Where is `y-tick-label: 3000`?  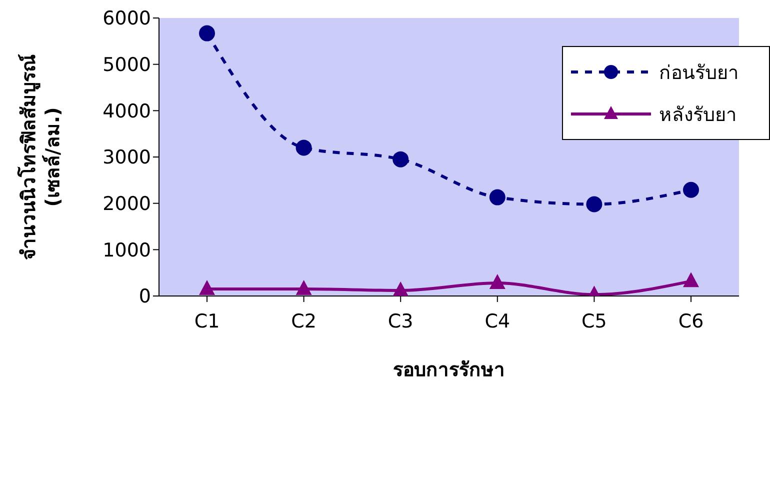
y-tick-label: 3000 is located at coordinates (126, 157).